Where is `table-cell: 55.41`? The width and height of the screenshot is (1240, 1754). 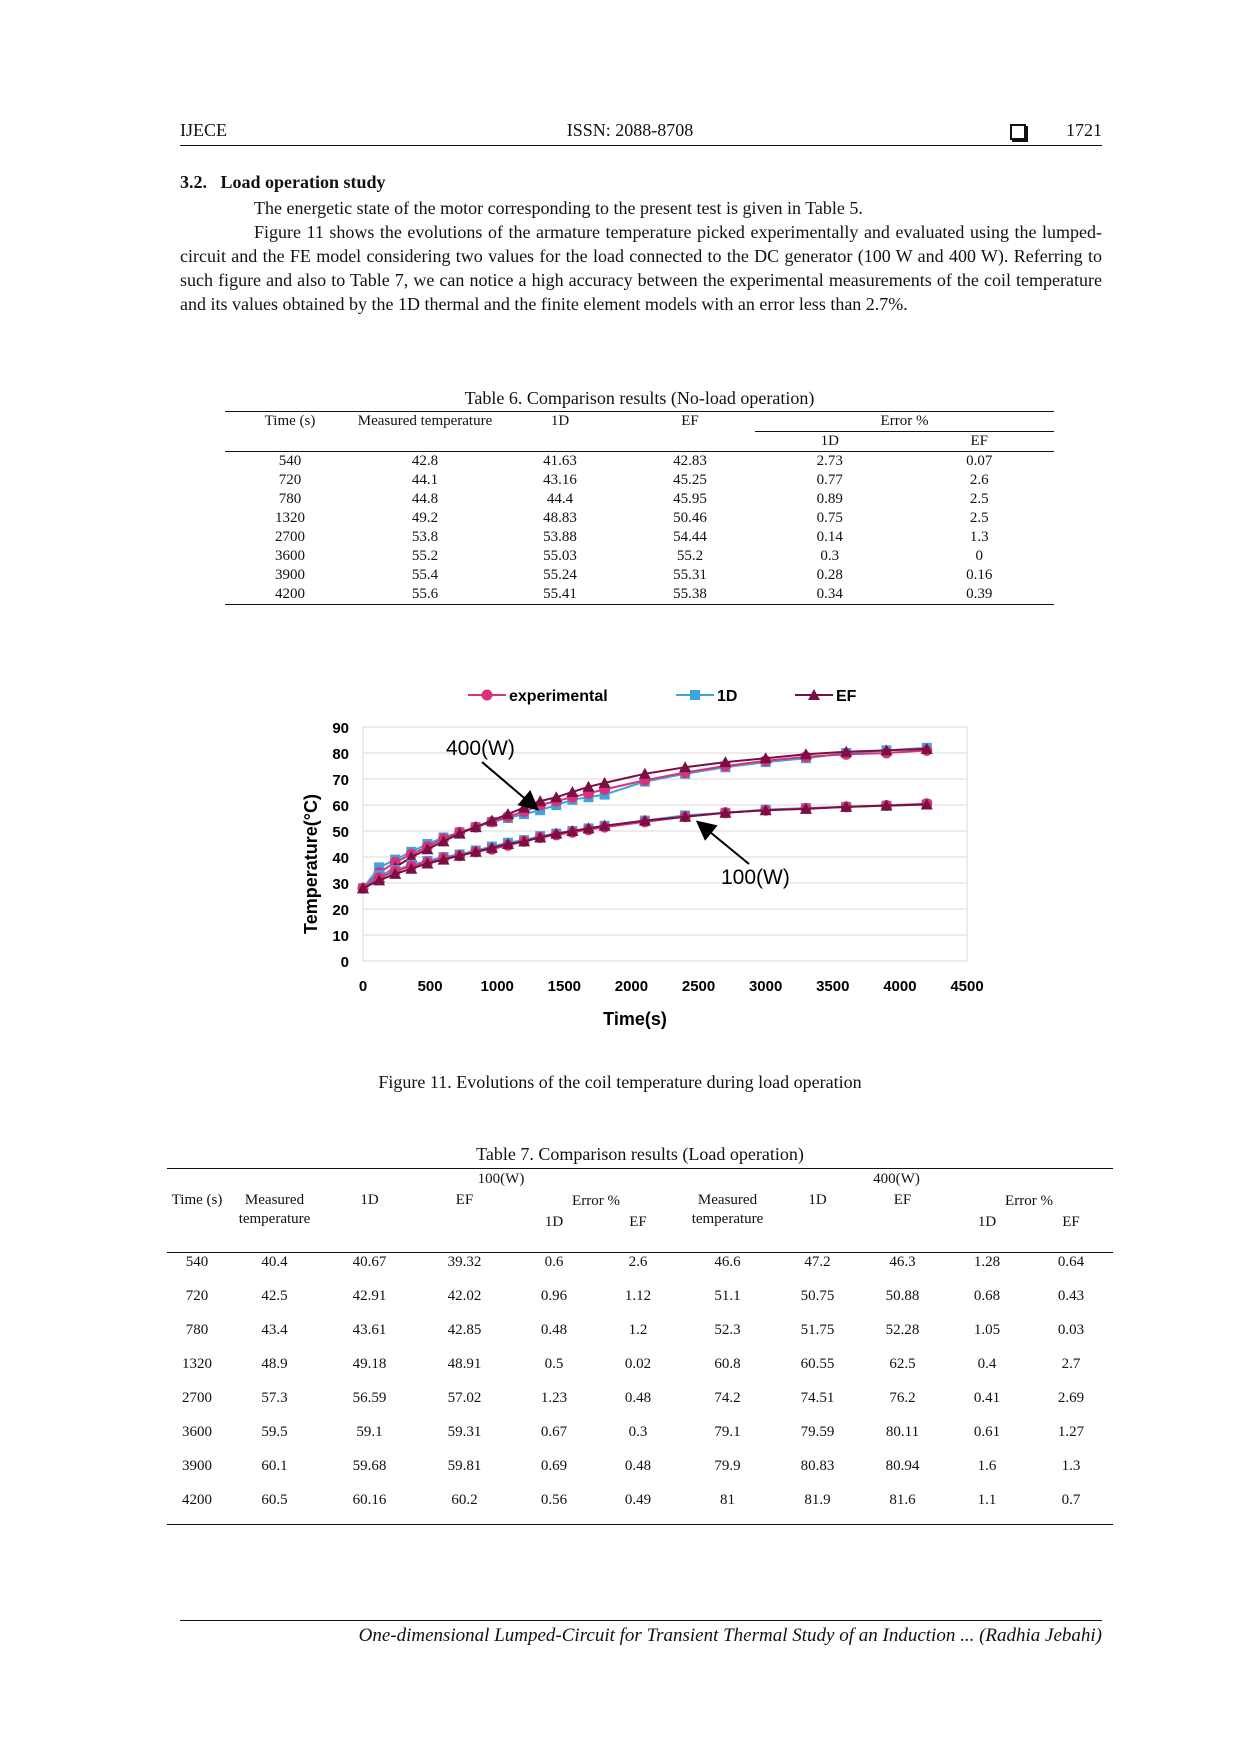 table-cell: 55.41 is located at coordinates (560, 594).